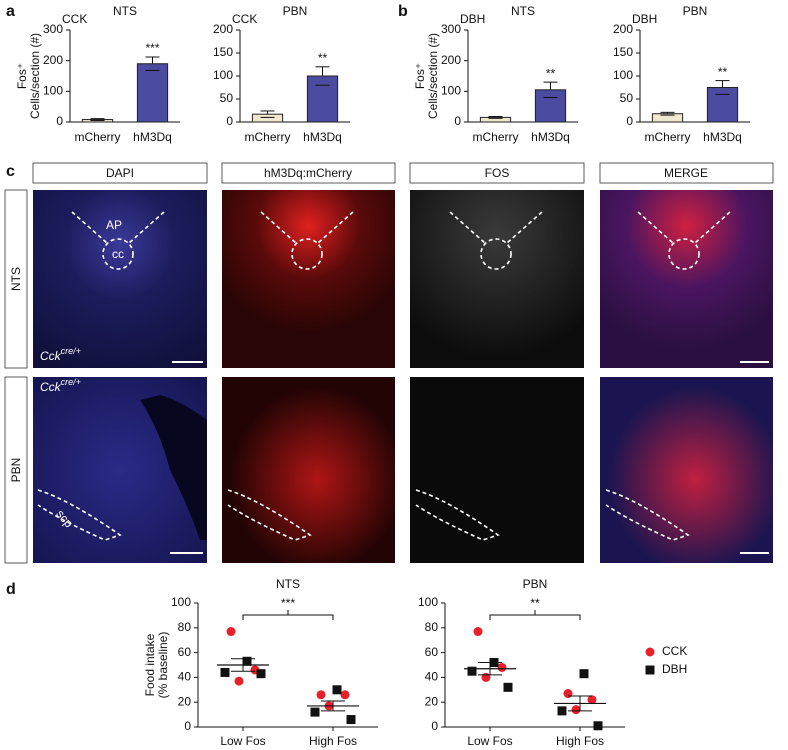 Image resolution: width=788 pixels, height=750 pixels. What do you see at coordinates (650, 670) in the screenshot?
I see `legend-marker` at bounding box center [650, 670].